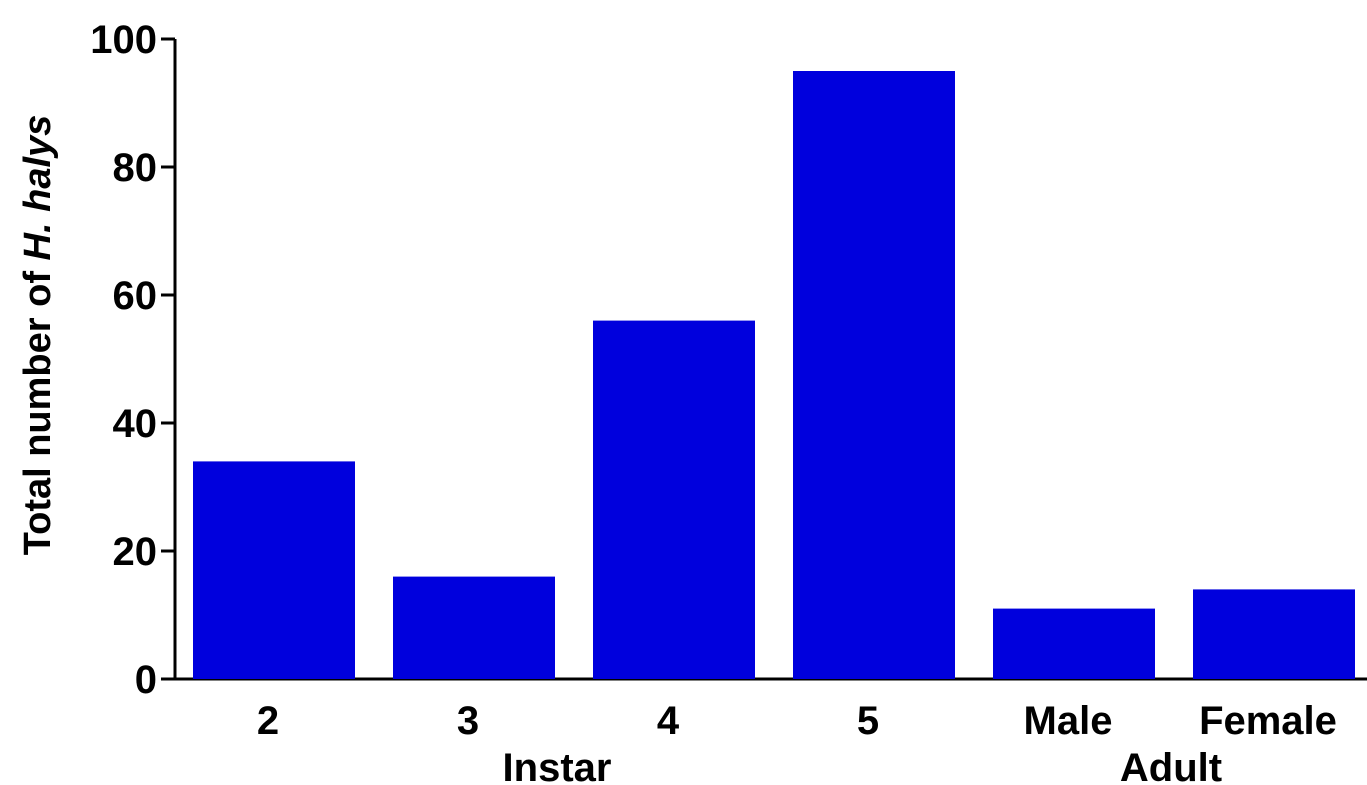 The image size is (1367, 785). I want to click on bar-female, so click(1274, 634).